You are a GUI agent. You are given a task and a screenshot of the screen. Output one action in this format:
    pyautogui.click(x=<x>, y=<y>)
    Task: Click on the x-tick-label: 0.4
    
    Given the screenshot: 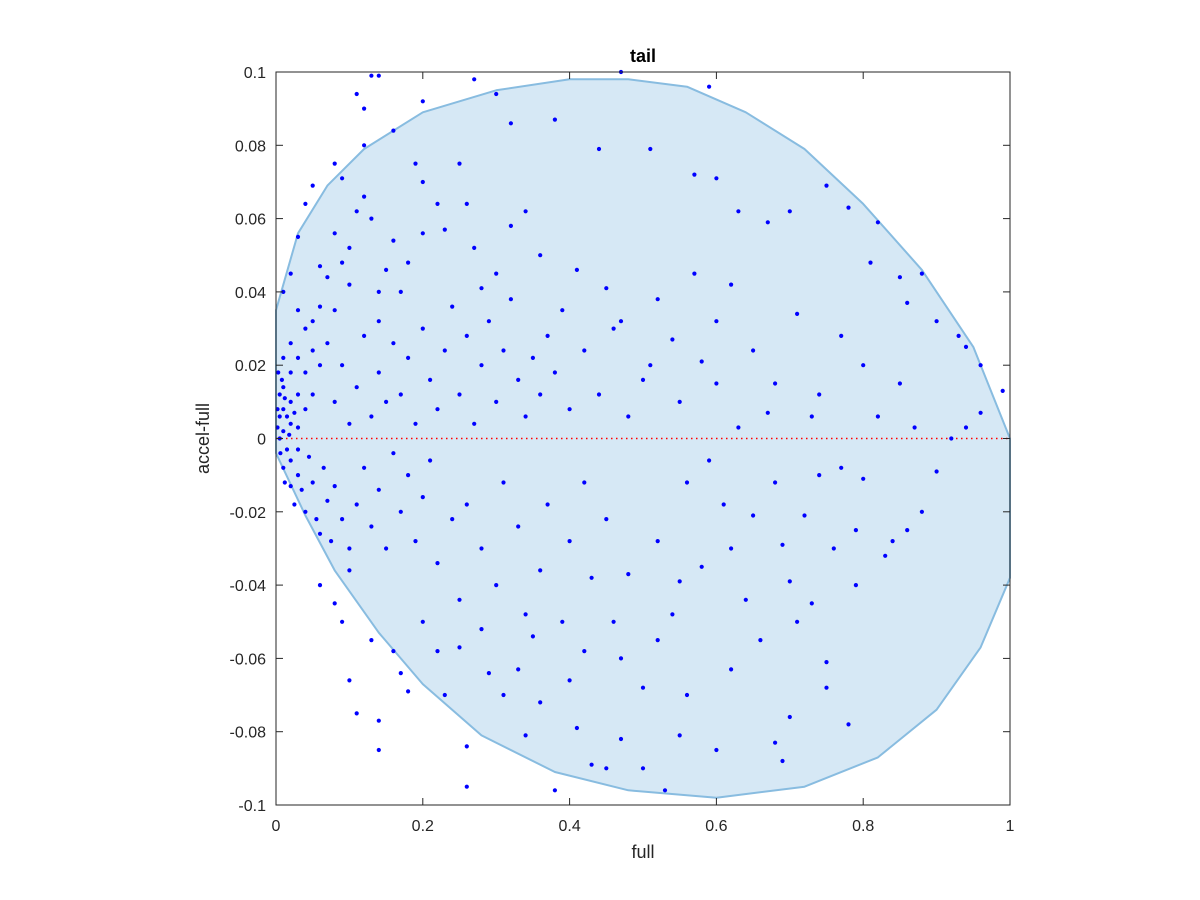 What is the action you would take?
    pyautogui.click(x=569, y=826)
    